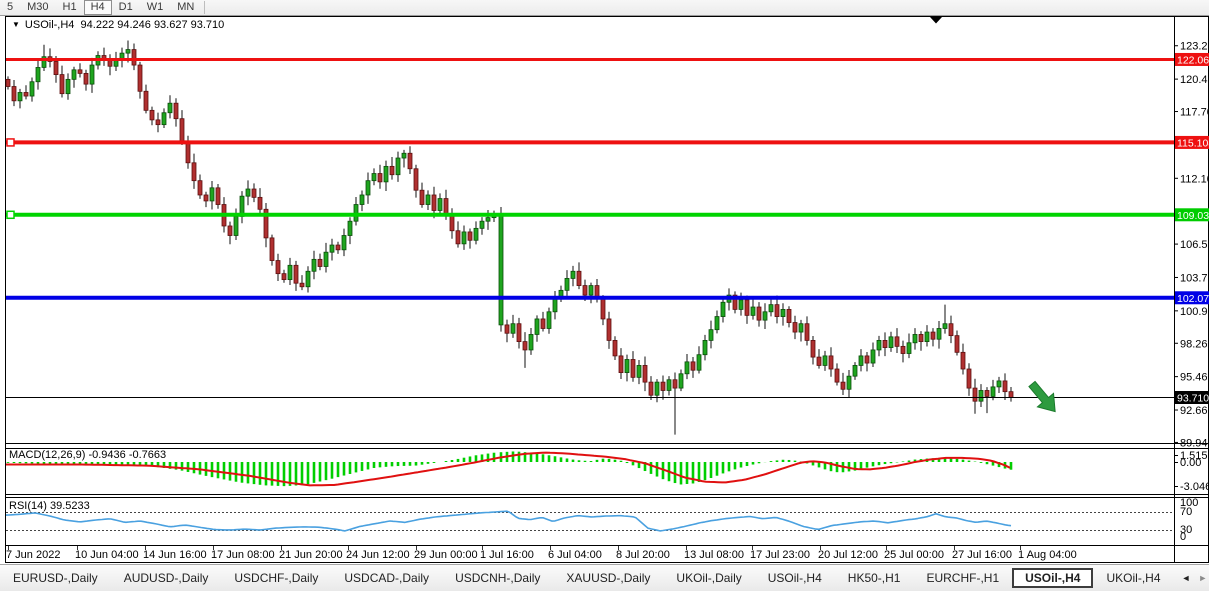 This screenshot has width=1209, height=591. Describe the element at coordinates (608, 578) in the screenshot. I see `tab-xauusd-daily: XAUUSD-,Daily` at that location.